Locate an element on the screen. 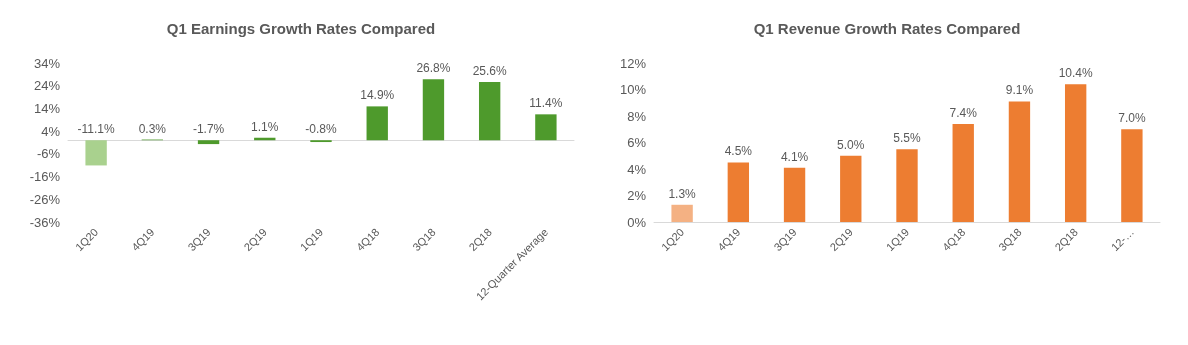 This screenshot has height=345, width=1188. y-tick-label: 8% is located at coordinates (637, 116).